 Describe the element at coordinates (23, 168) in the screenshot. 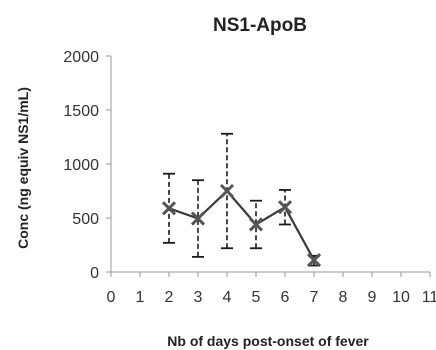

I see `y-axis-label: Conc (ng equiv NS1/mL)` at that location.